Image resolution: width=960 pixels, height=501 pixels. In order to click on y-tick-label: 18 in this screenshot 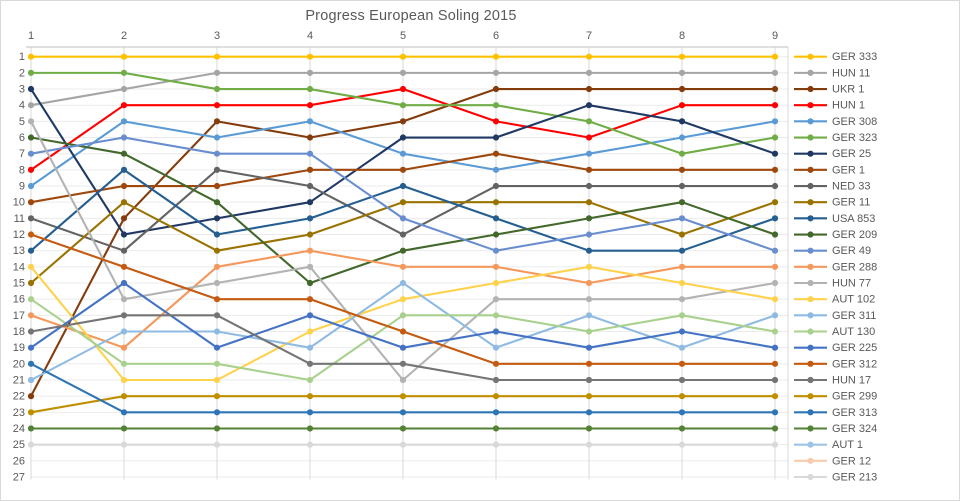, I will do `click(19, 332)`.